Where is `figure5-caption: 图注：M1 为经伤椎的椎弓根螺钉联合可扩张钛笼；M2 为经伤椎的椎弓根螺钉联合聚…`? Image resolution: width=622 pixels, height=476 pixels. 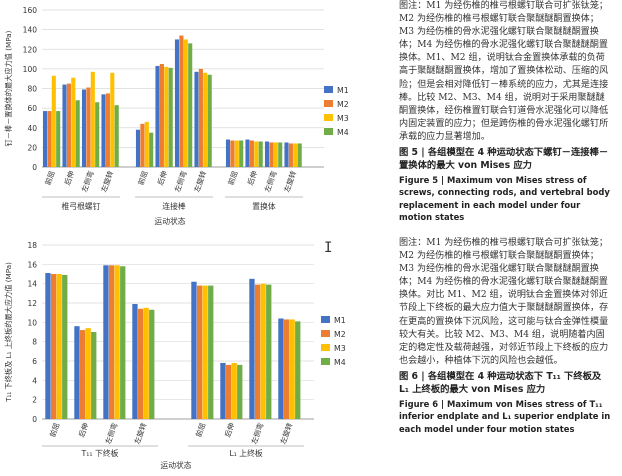 figure5-caption: 图注：M1 为经伤椎的椎弓根螺钉联合可扩张钛笼；M2 为经伤椎的椎弓根螺钉联合聚… is located at coordinates (504, 71).